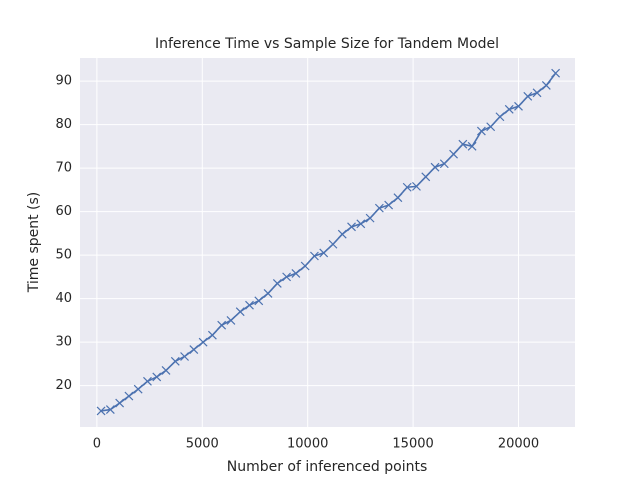  Describe the element at coordinates (63, 124) in the screenshot. I see `y-tick-label: 80` at that location.